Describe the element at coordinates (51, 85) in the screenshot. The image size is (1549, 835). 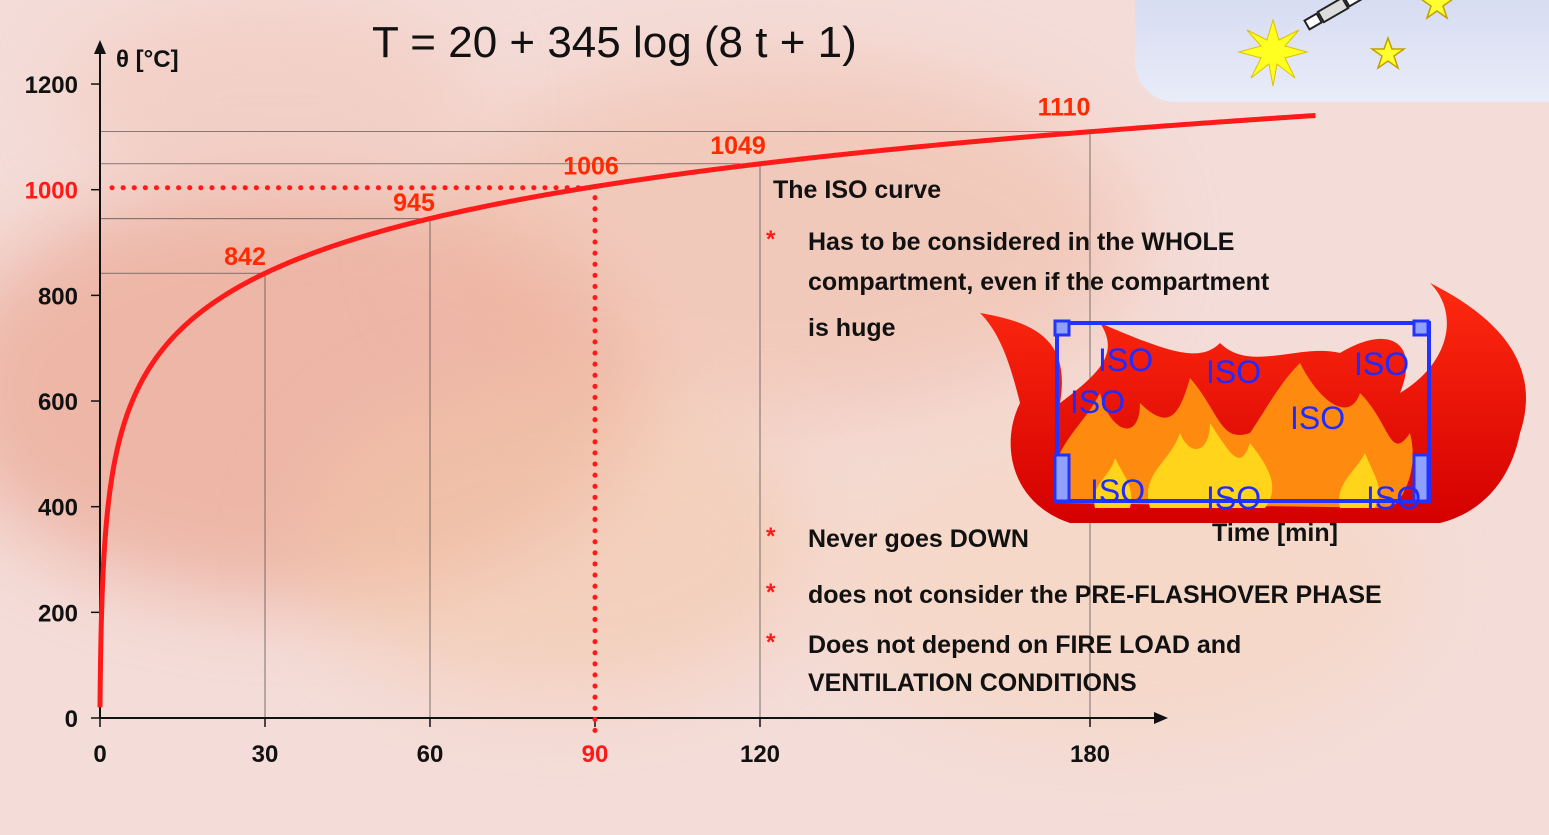
I see `y-tick-label: 1200` at that location.